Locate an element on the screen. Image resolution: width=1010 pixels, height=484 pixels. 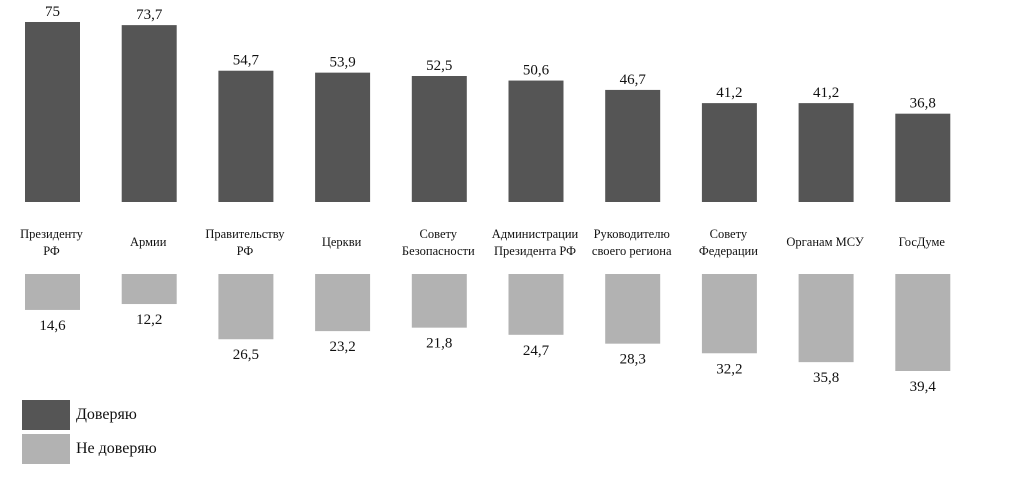
value-label-trust: 52,5 is located at coordinates (439, 66).